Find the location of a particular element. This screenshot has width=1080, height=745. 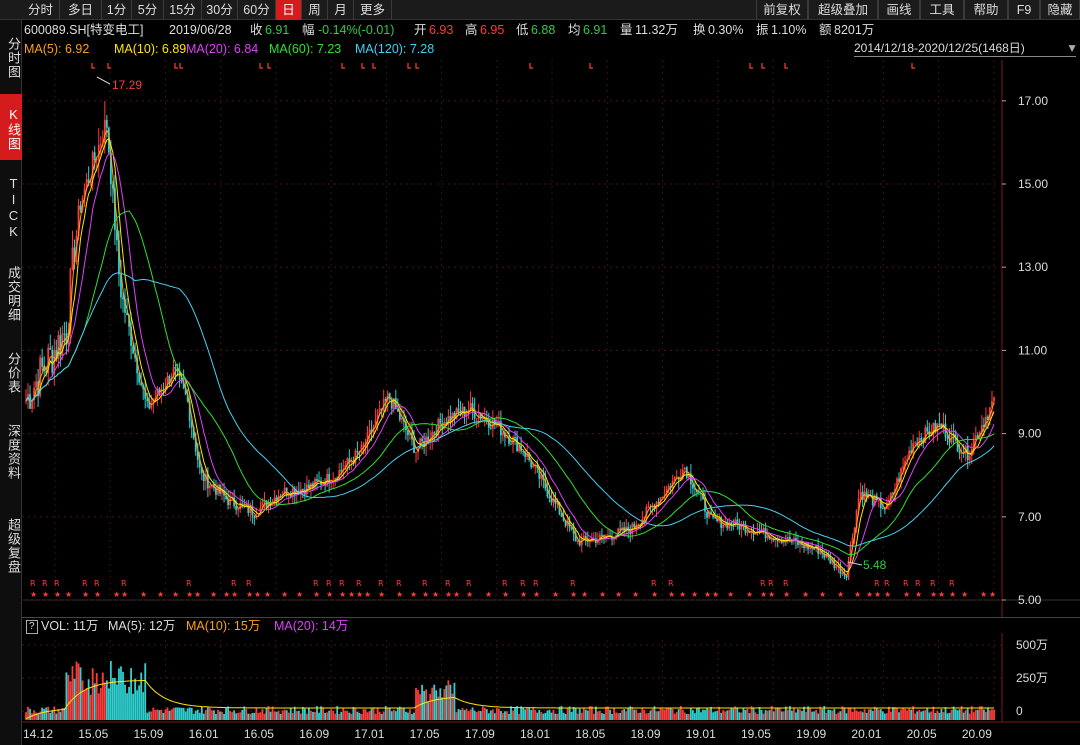

open-value: 6.93 is located at coordinates (441, 30).